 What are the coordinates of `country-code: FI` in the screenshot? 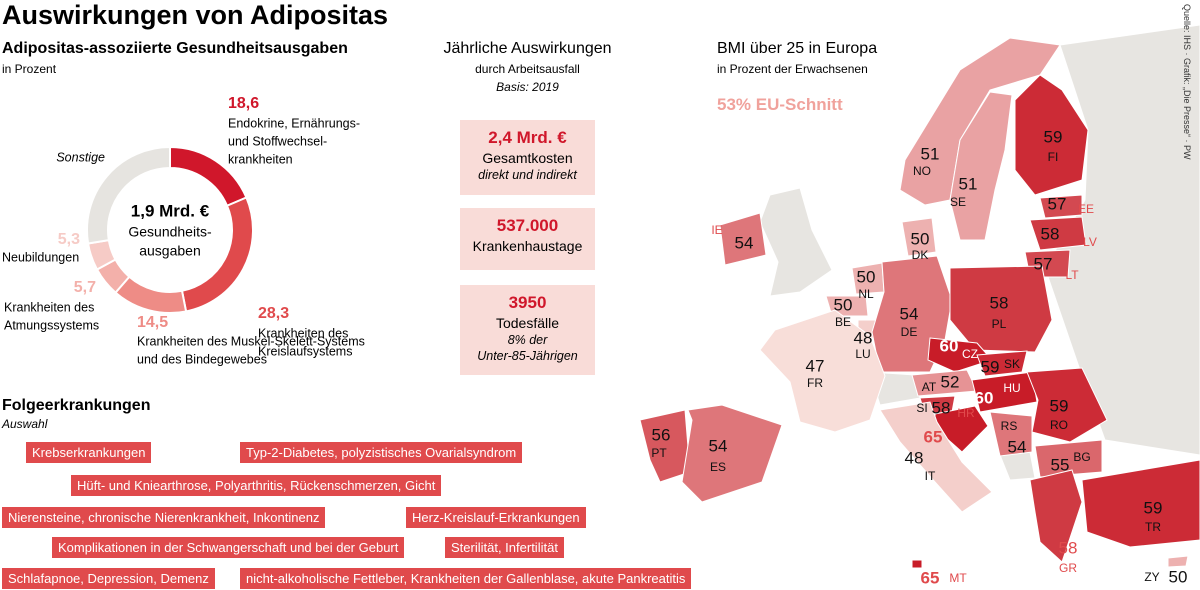 It's located at (1053, 157).